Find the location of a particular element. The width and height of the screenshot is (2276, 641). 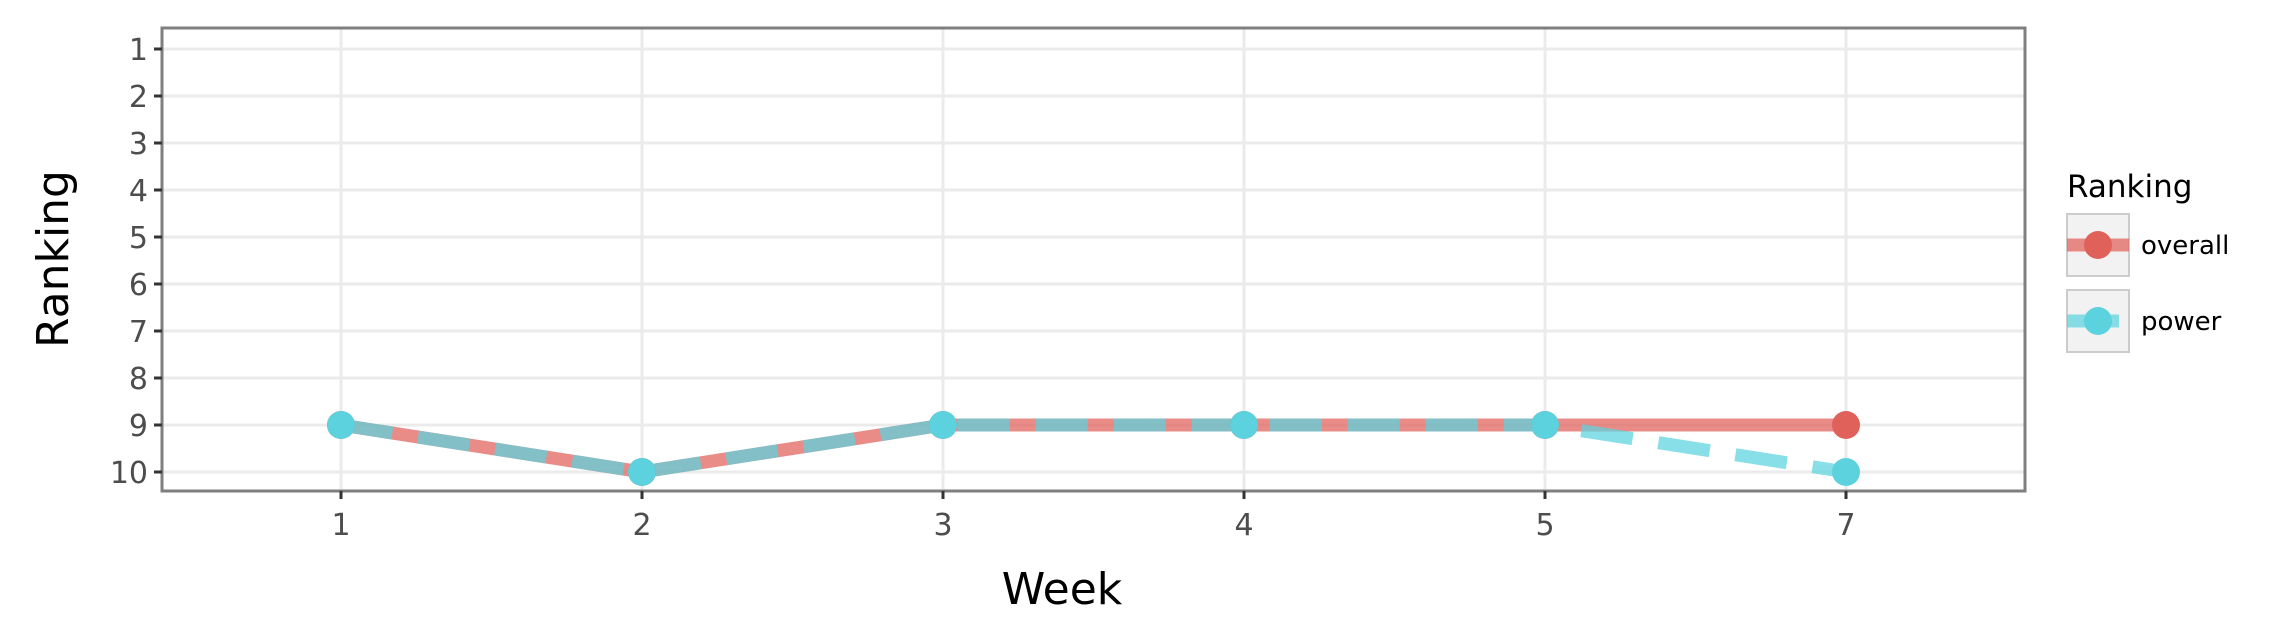

y-tick-label: 1 is located at coordinates (138, 50).